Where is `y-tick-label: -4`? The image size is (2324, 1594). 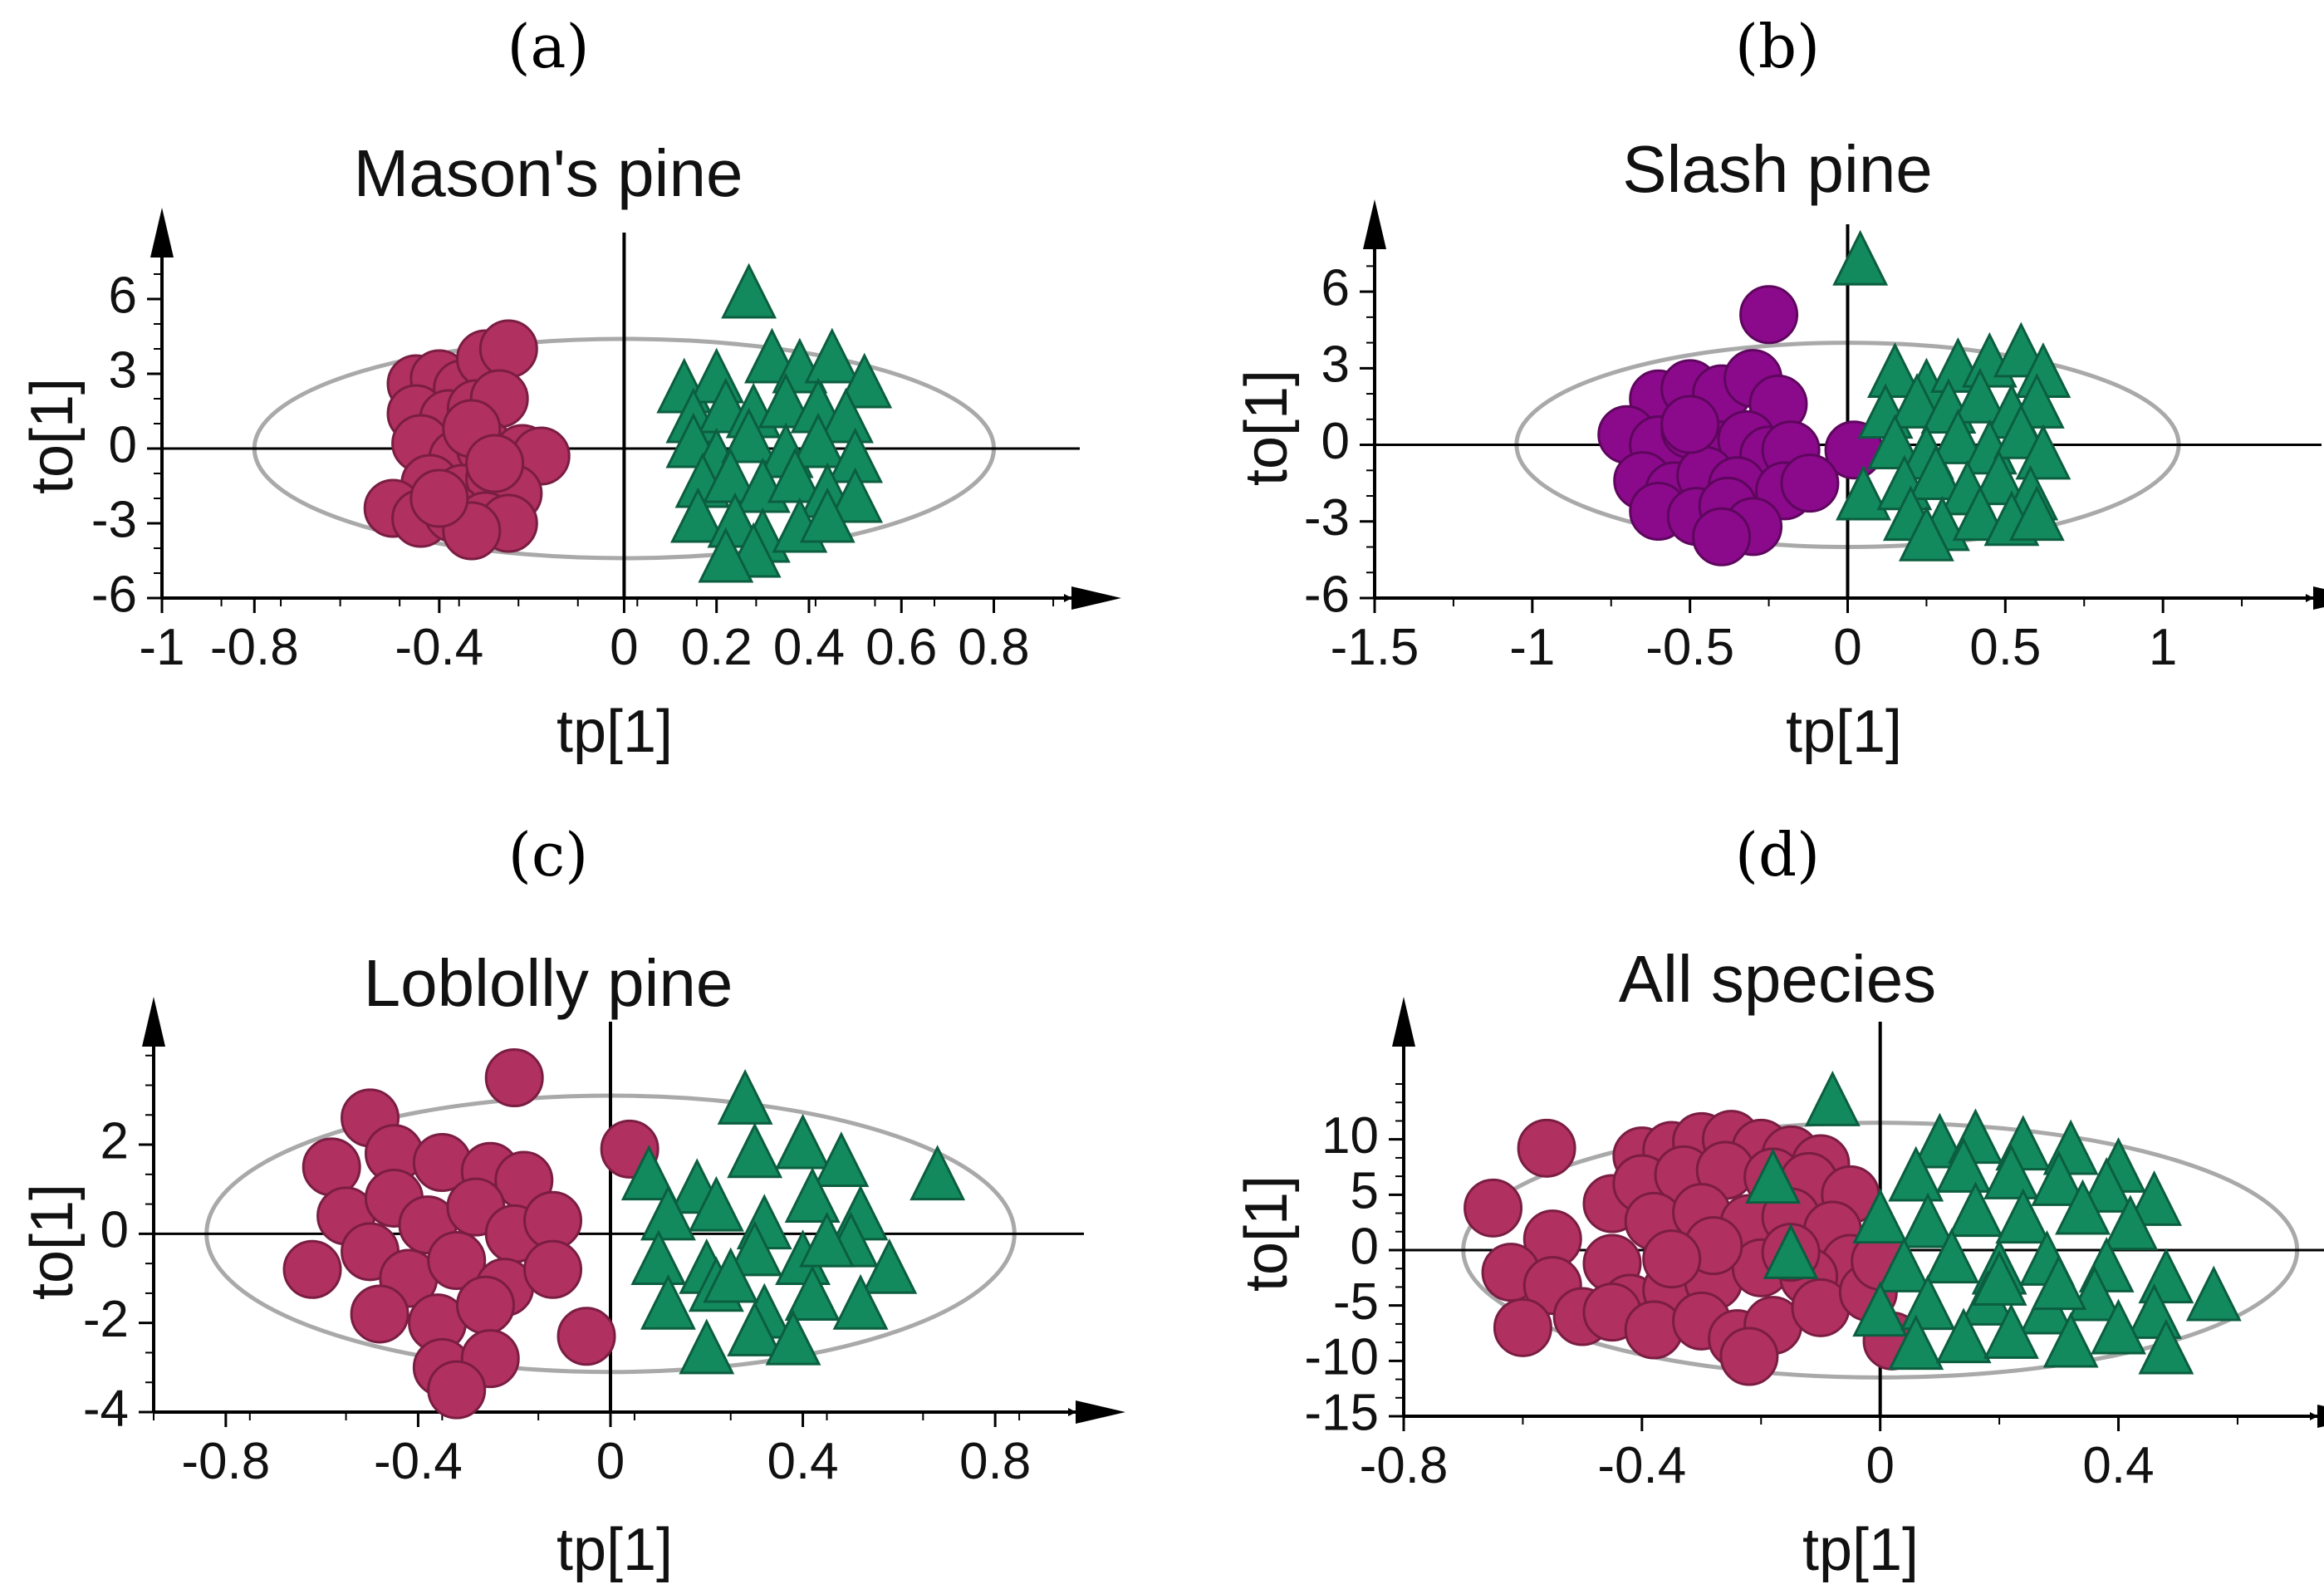
y-tick-label: -4 is located at coordinates (106, 1408).